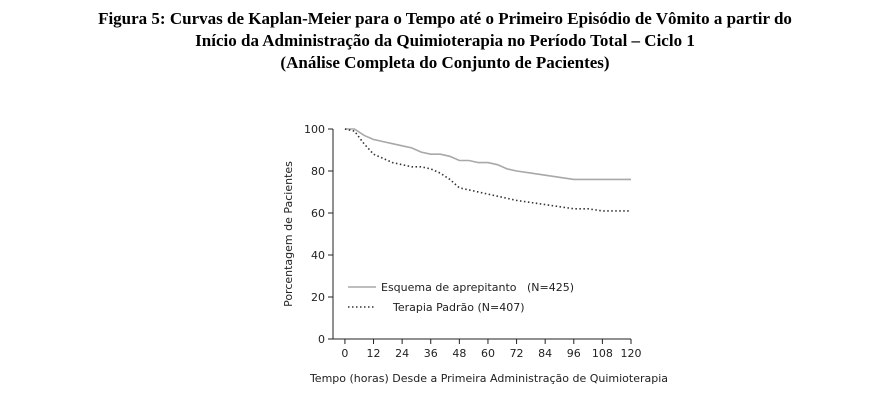 This screenshot has width=891, height=410. What do you see at coordinates (402, 353) in the screenshot?
I see `x-tick-label: 24` at bounding box center [402, 353].